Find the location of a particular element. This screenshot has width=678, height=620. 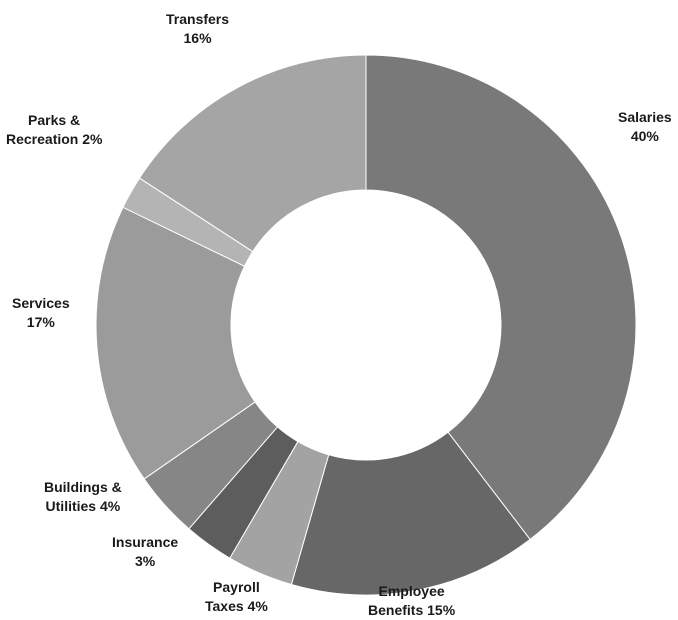

label-transfers-line1: Transfers is located at coordinates (198, 19).